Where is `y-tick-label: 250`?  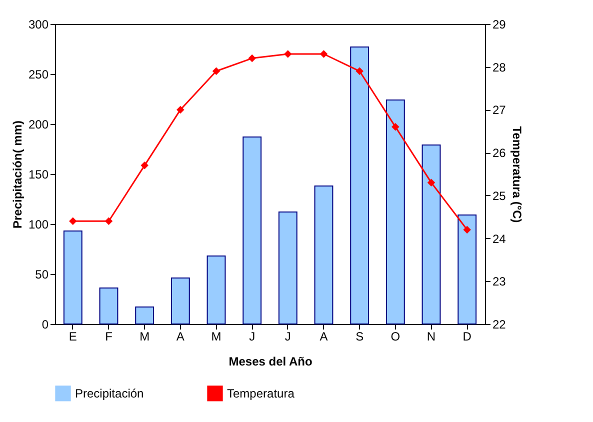
y-tick-label: 250 is located at coordinates (38, 75).